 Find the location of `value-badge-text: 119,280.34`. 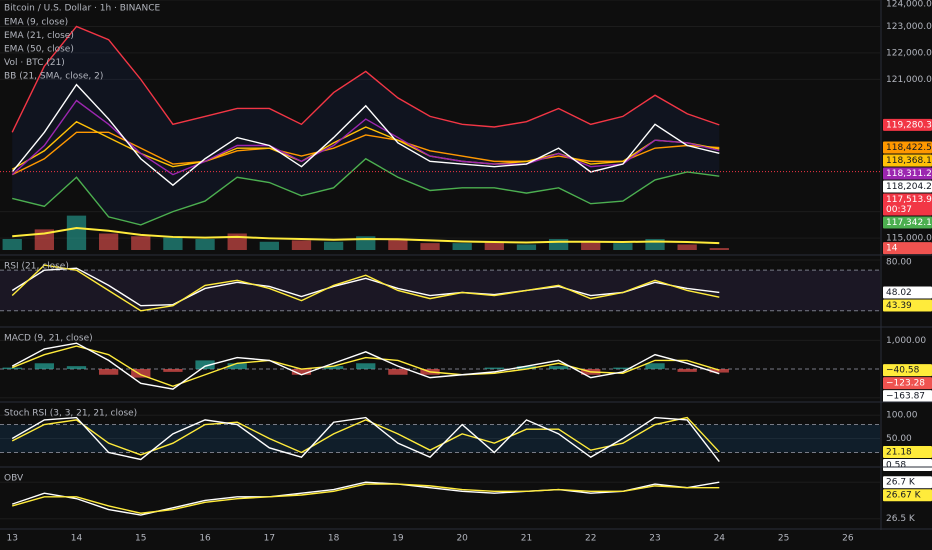

value-badge-text: 119,280.34 is located at coordinates (909, 125).